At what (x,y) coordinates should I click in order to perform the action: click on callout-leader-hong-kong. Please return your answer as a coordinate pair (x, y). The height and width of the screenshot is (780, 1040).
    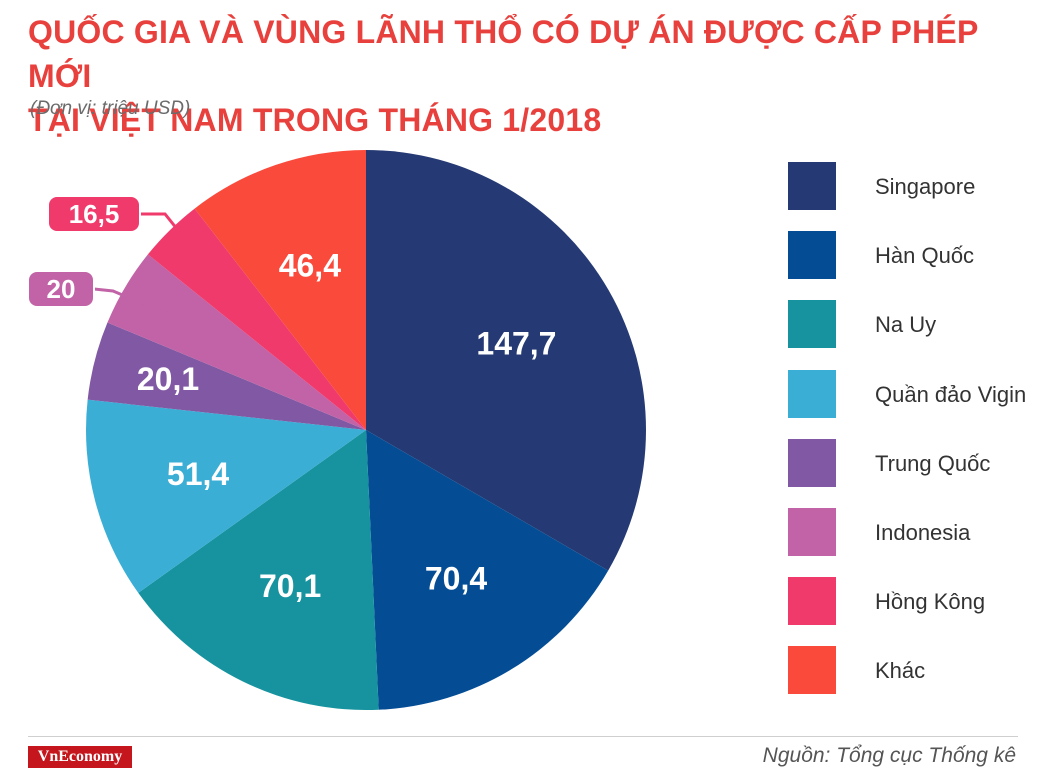
    Looking at the image, I should click on (177, 244).